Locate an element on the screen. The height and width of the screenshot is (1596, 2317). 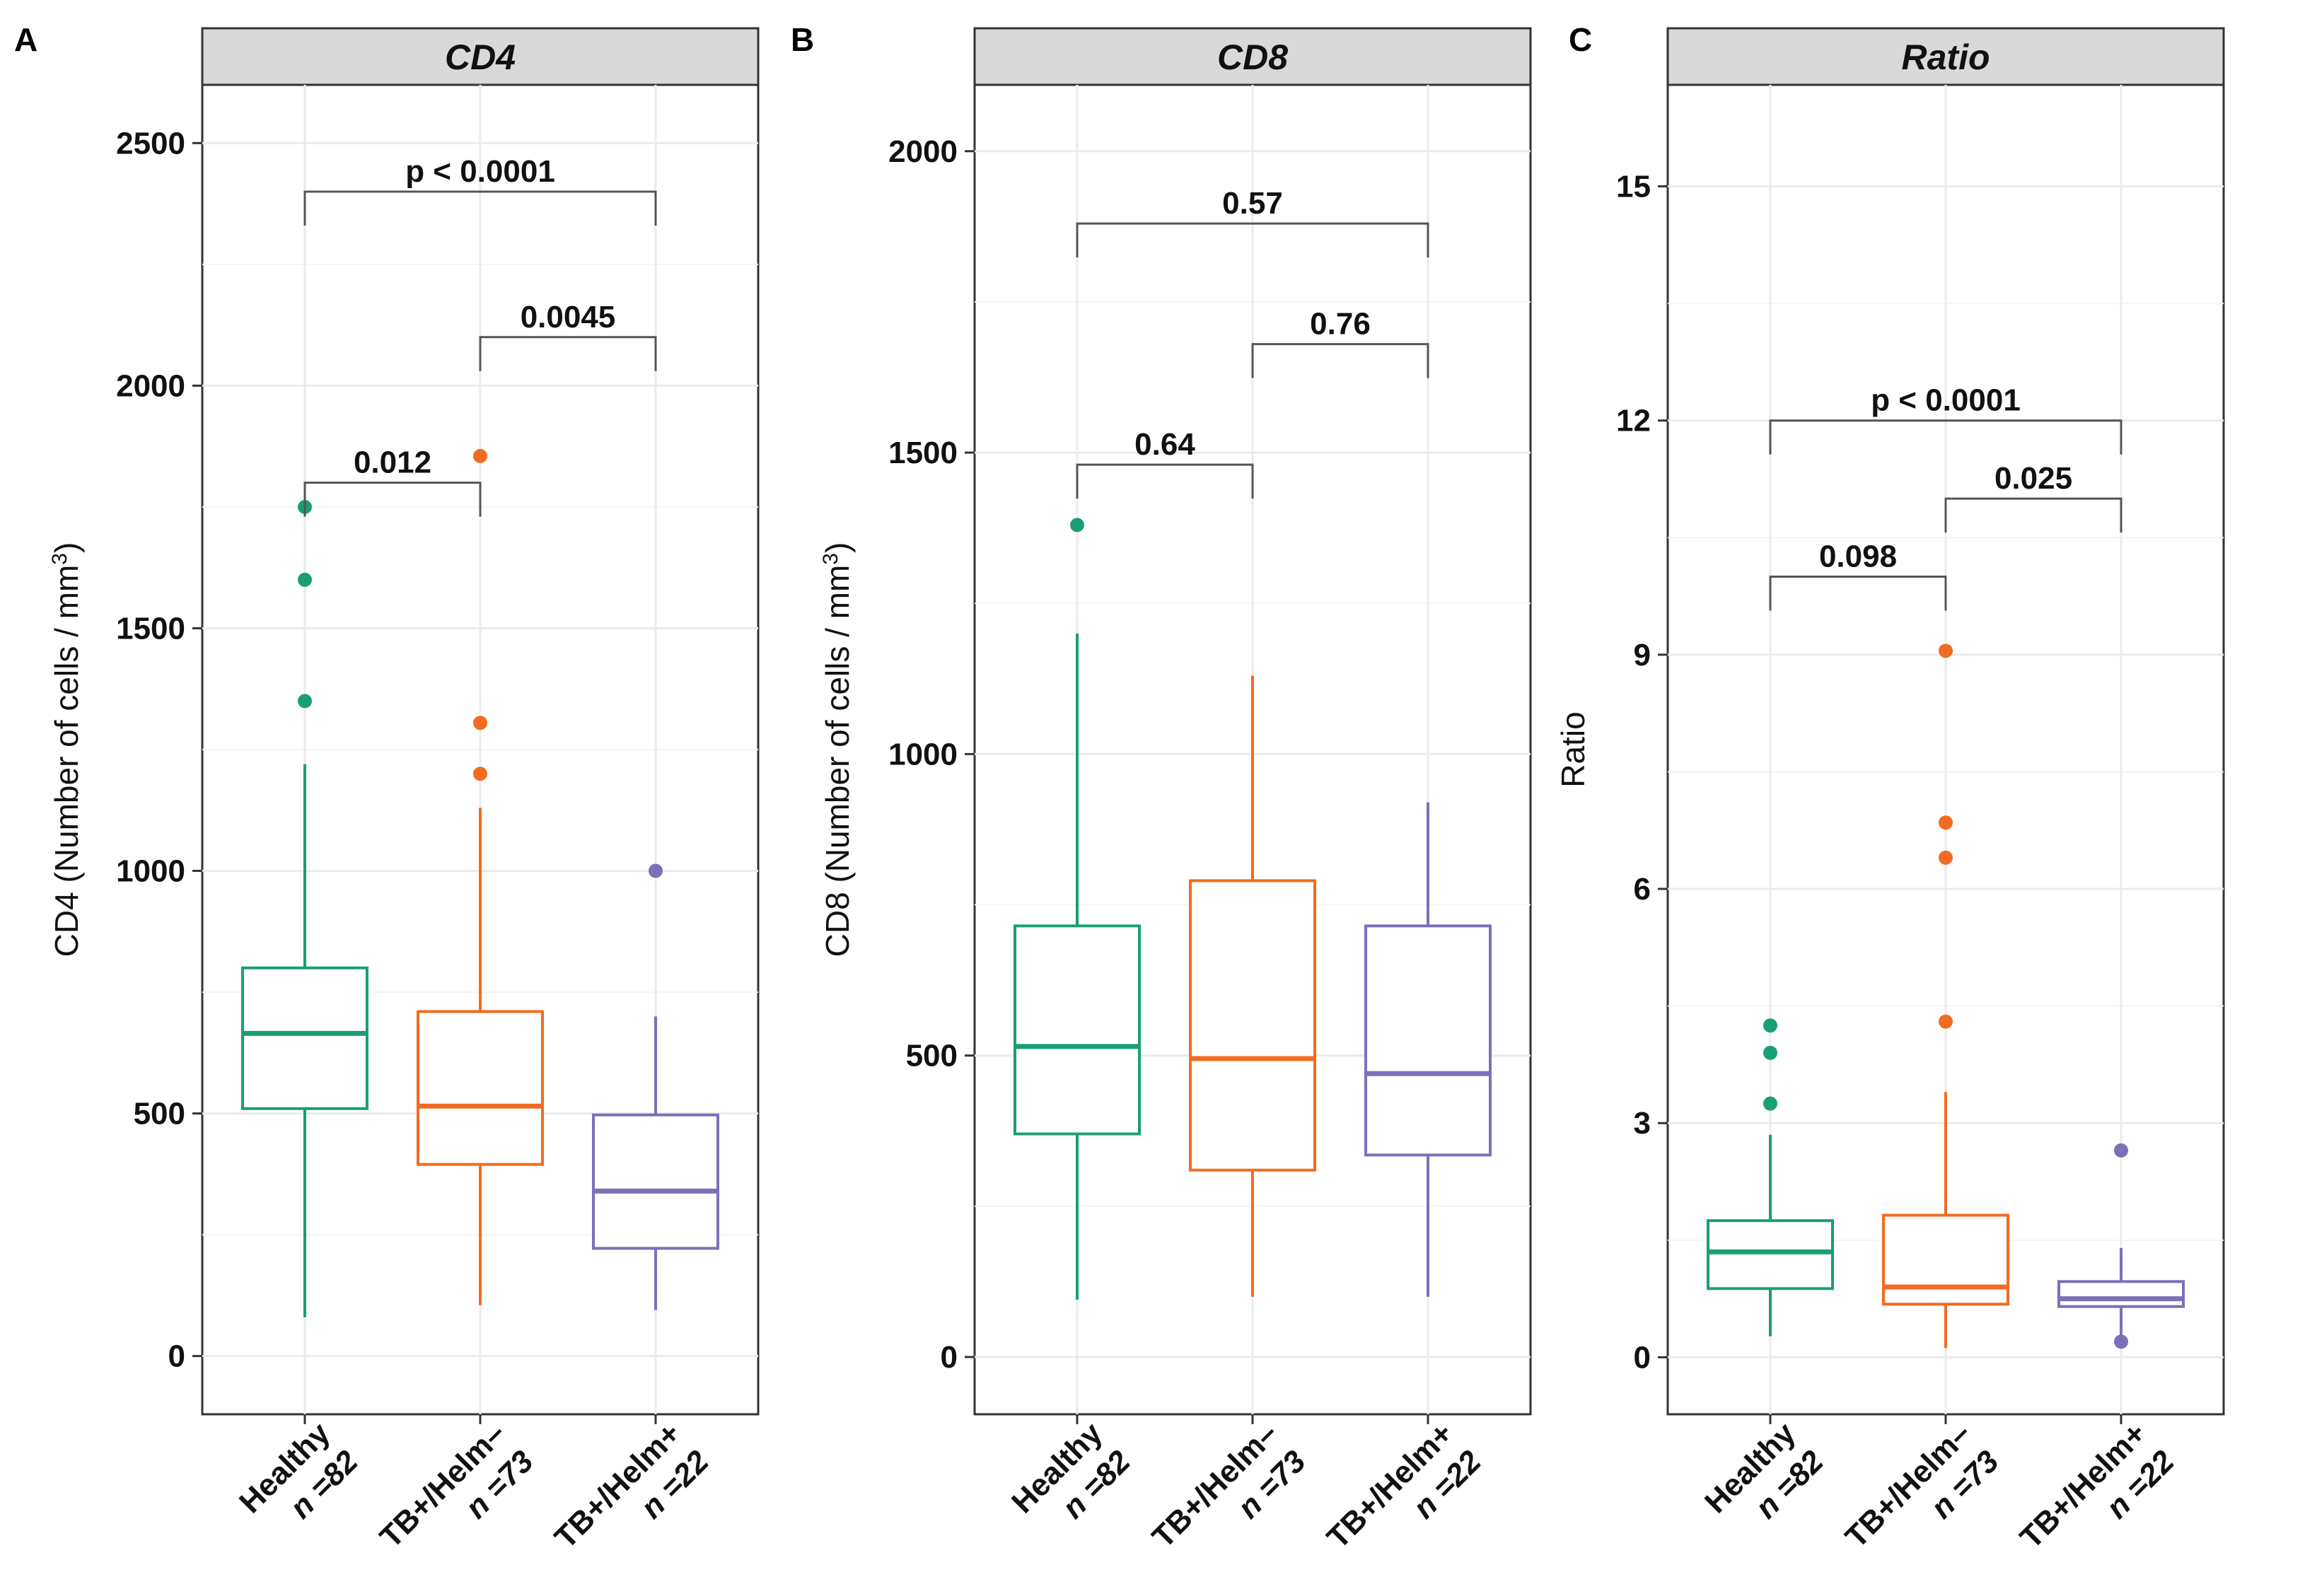
y-axis-title-close-cd8: ) is located at coordinates (837, 547).